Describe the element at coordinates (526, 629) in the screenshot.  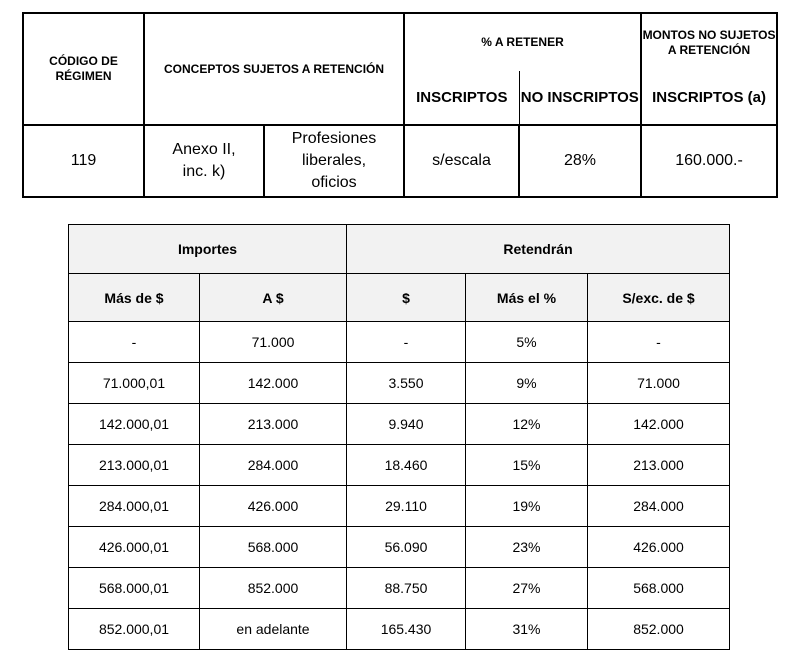
I see `table-cell: 31%` at that location.